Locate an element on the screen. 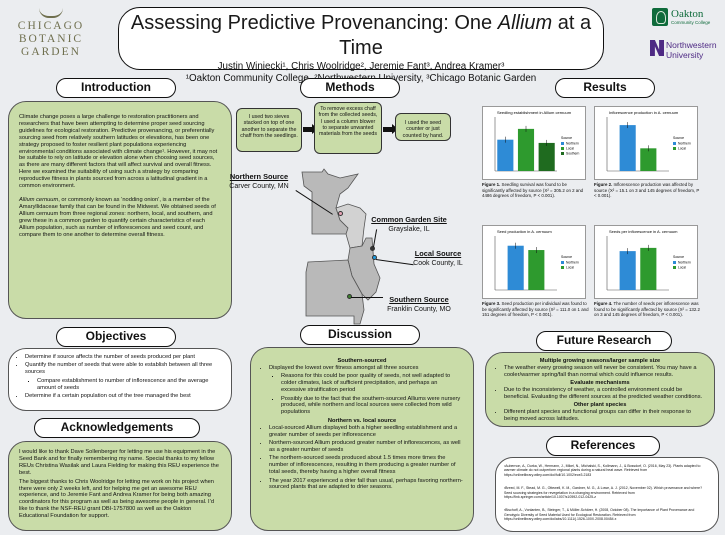  future-research-header: Future Research is located at coordinates (604, 341).